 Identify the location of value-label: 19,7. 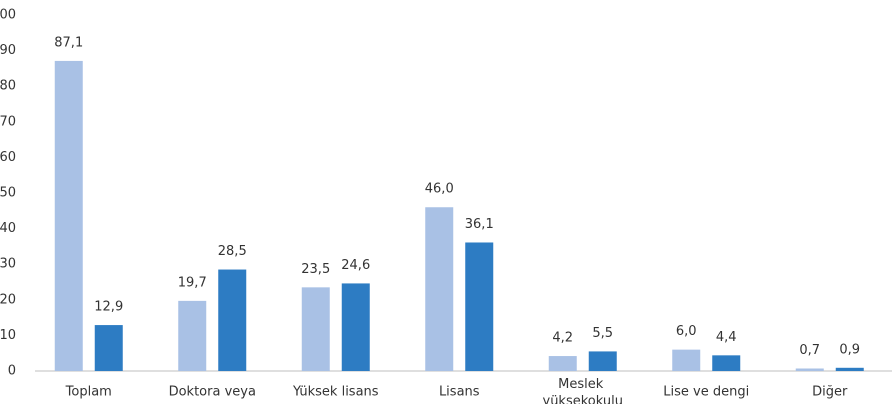
(192, 282).